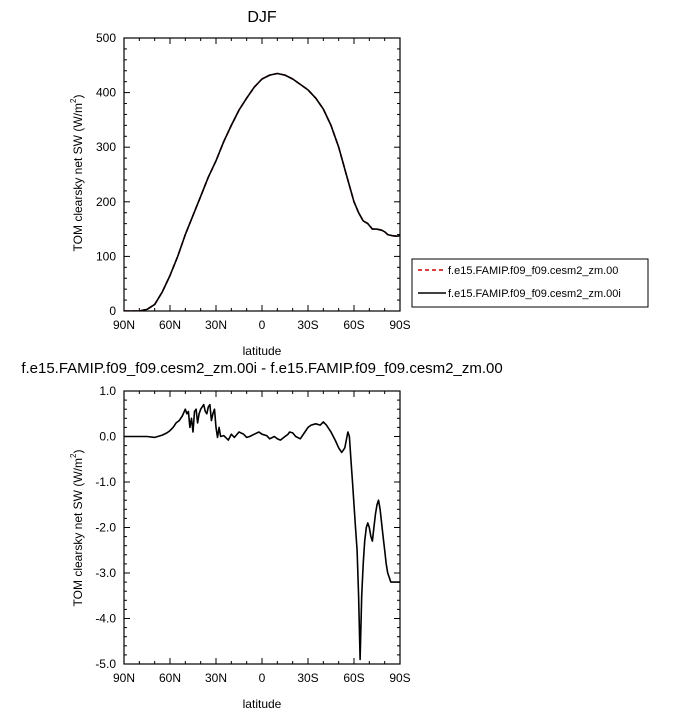  I want to click on bottom-x-axis-label: latitude, so click(262, 704).